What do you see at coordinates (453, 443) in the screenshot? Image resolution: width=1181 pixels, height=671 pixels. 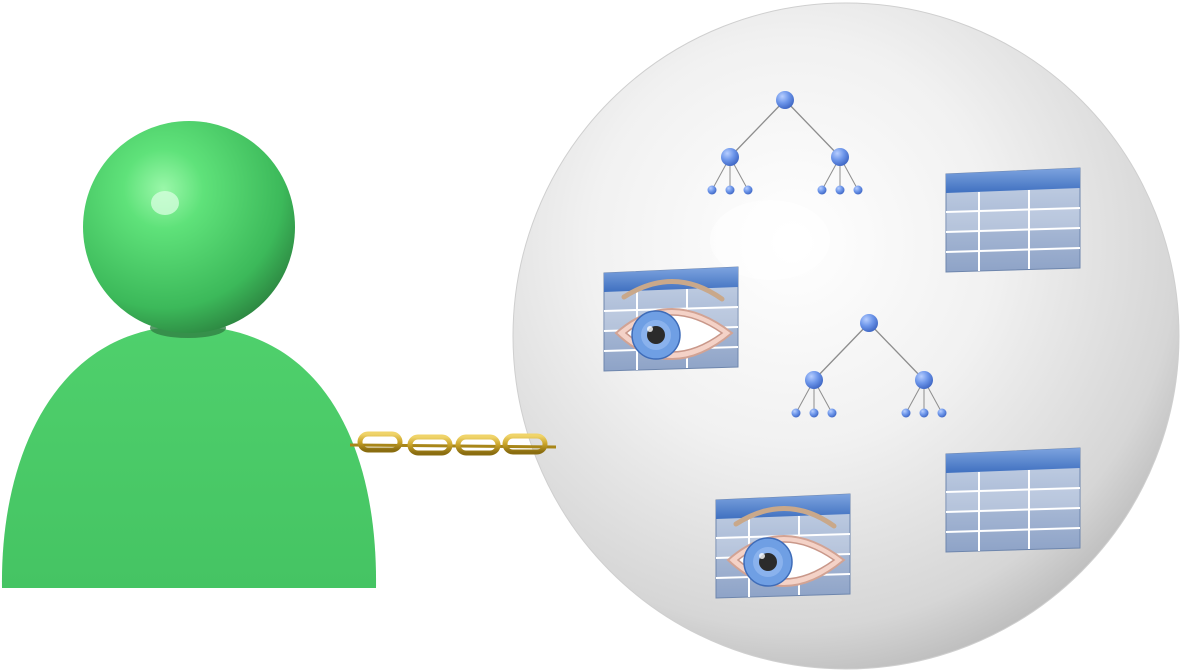 I see `chain-link-icon` at bounding box center [453, 443].